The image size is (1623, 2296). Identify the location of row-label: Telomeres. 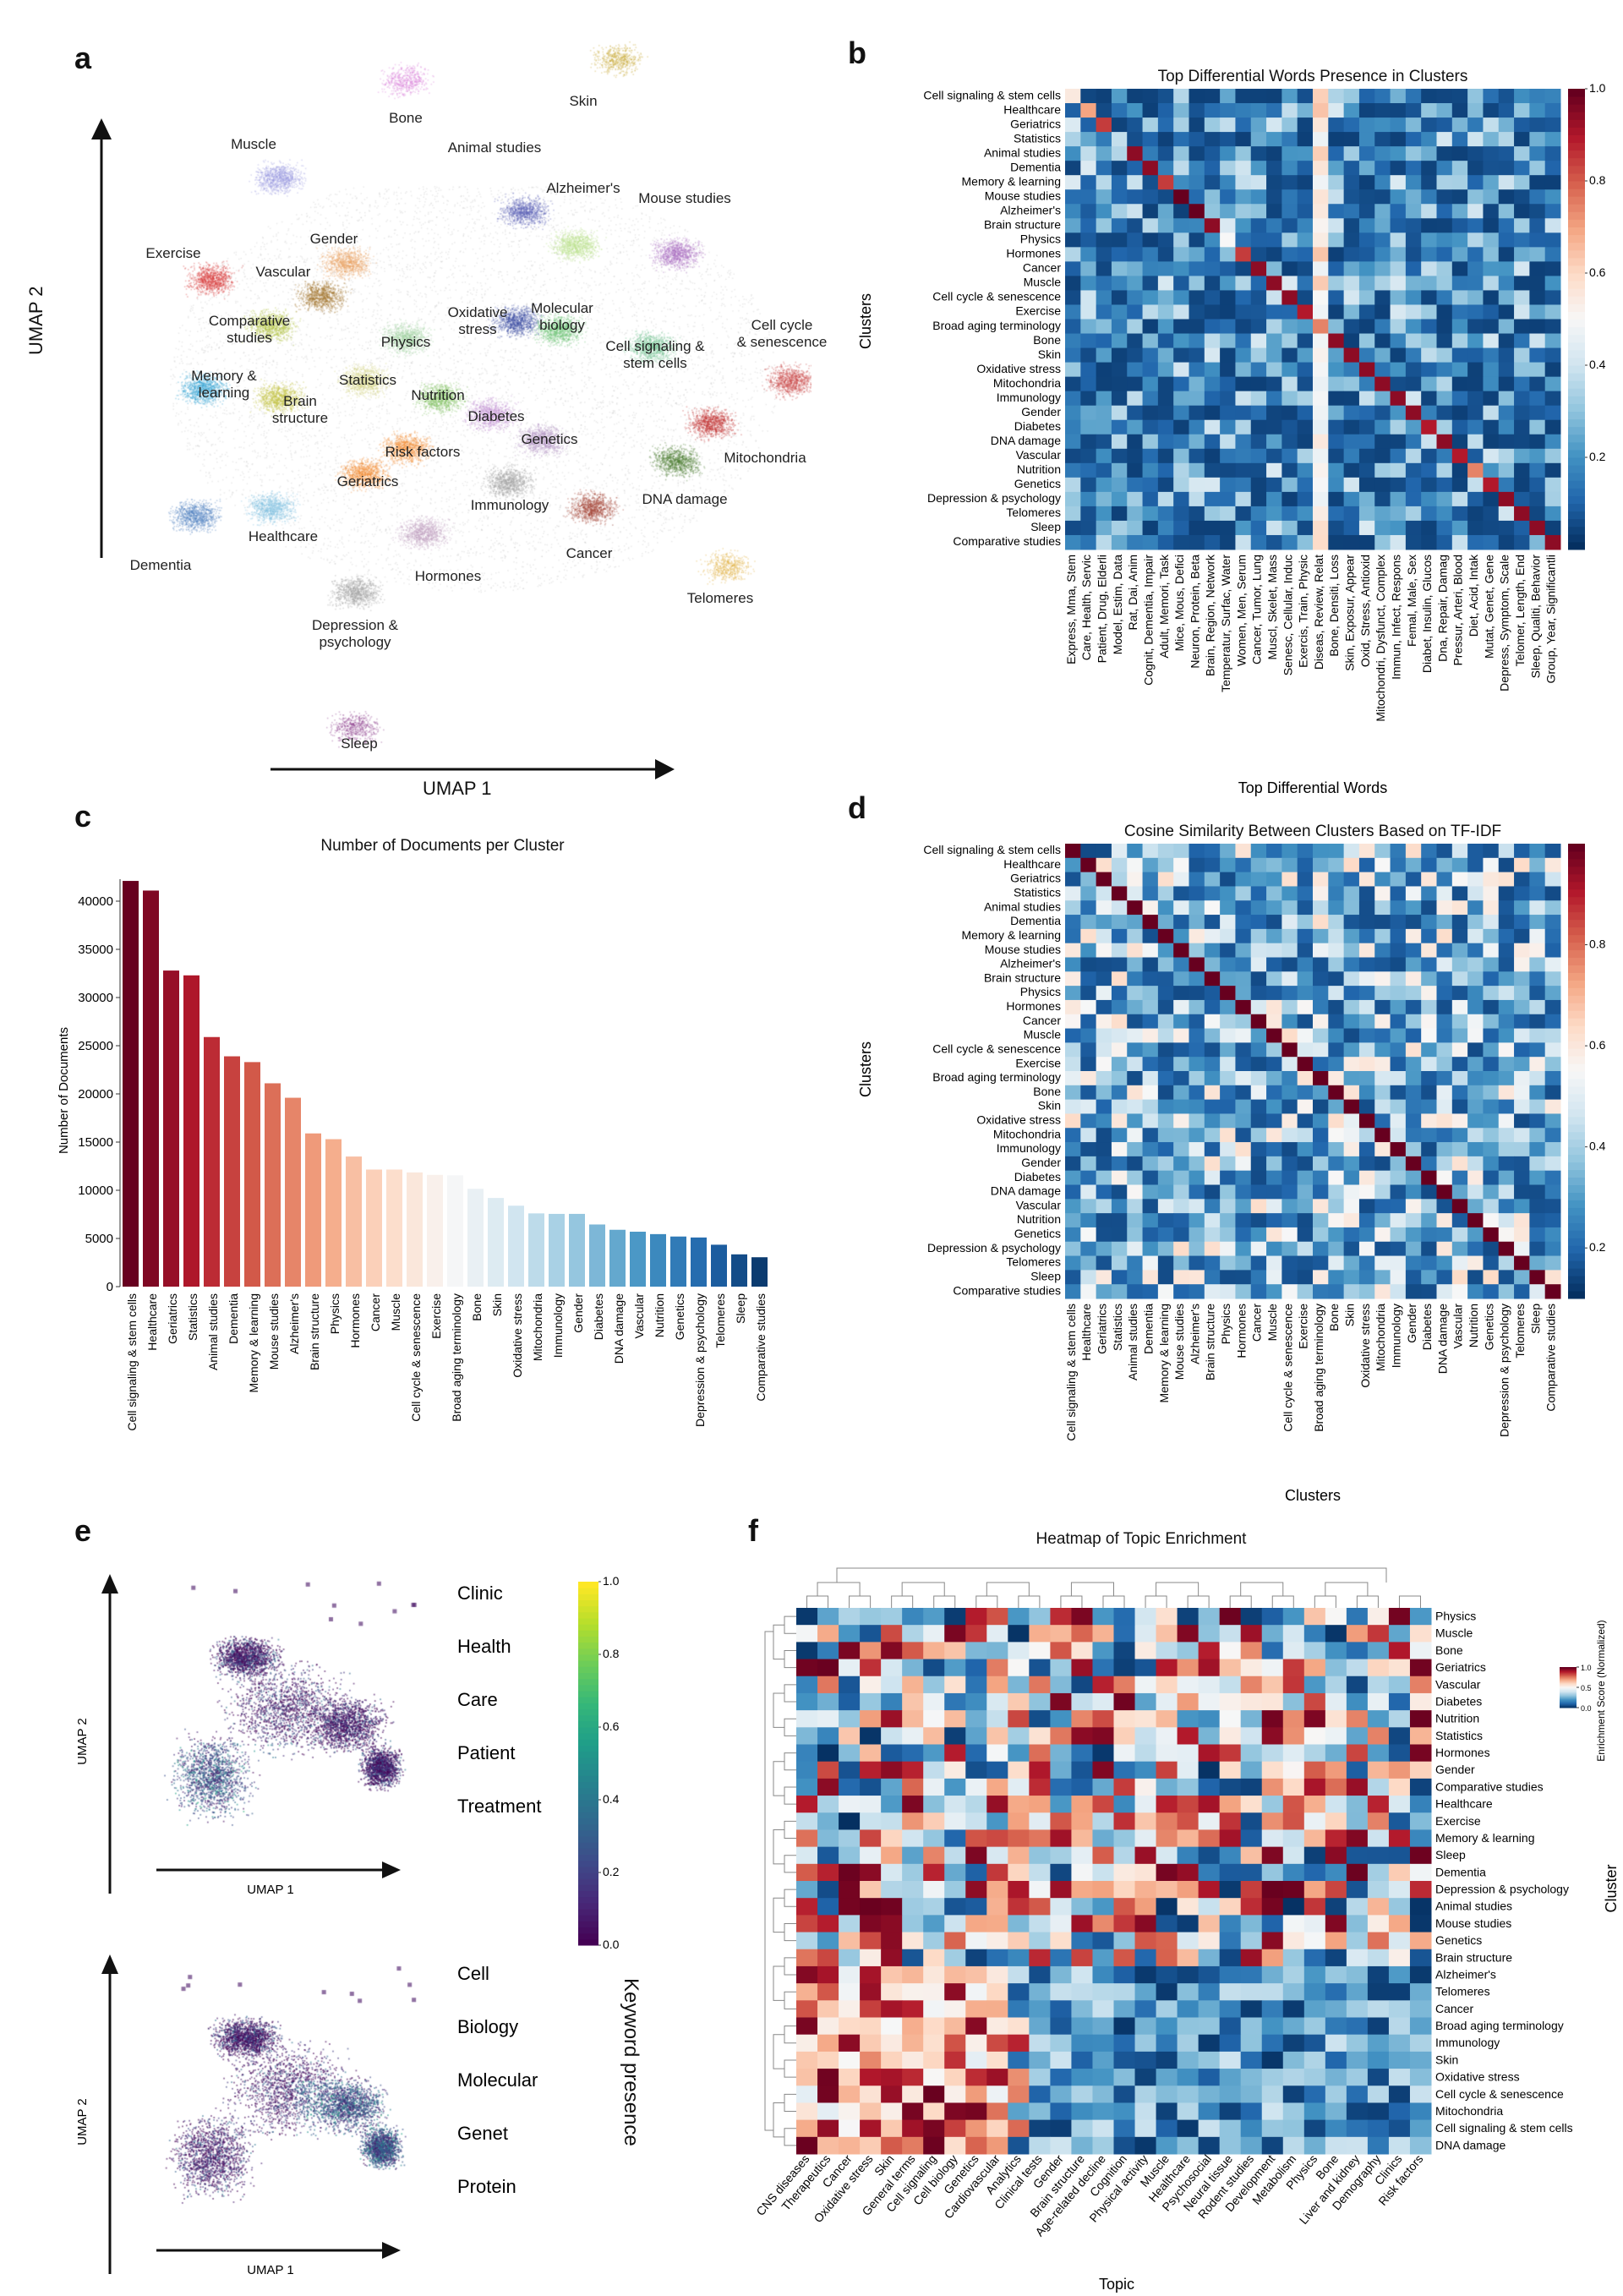
(1034, 512).